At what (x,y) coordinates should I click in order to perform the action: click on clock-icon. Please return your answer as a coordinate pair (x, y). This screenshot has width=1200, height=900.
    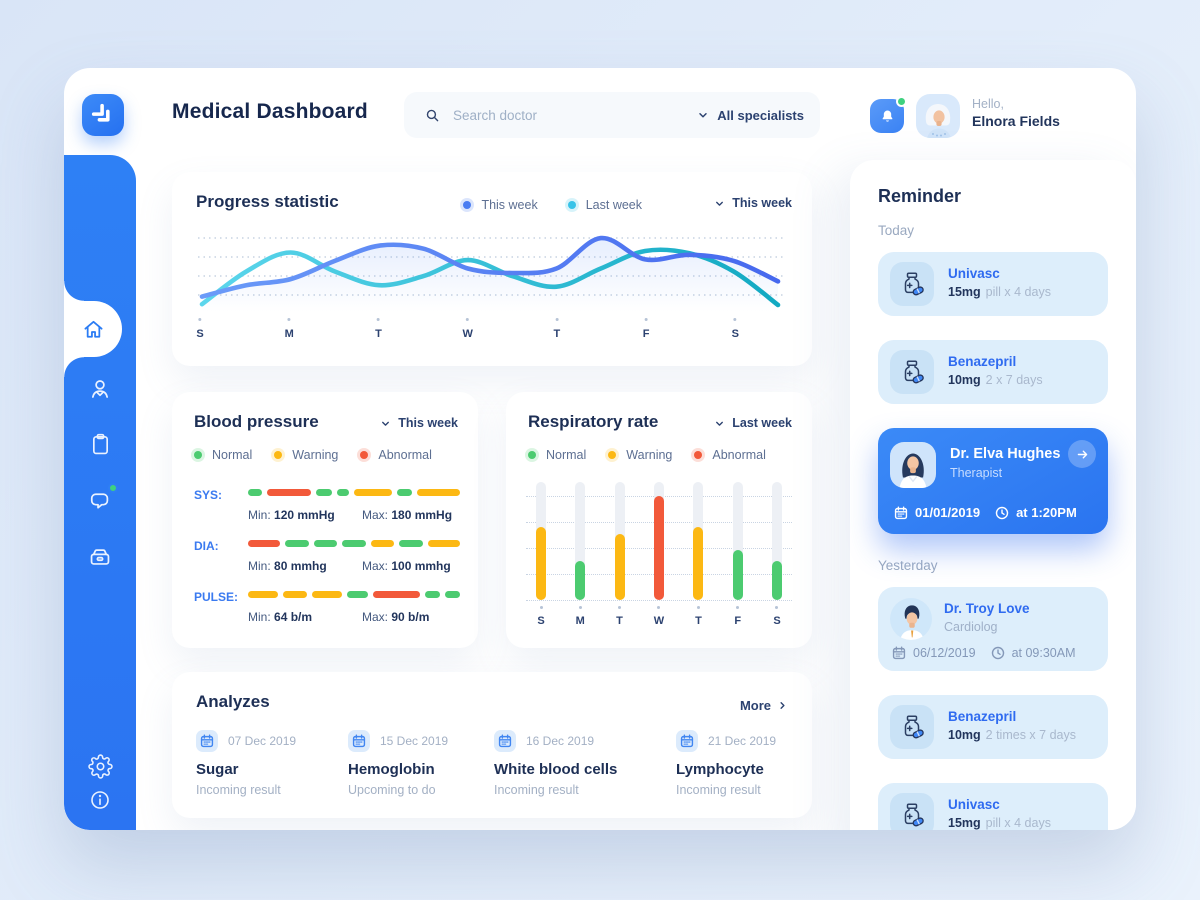
    Looking at the image, I should click on (998, 653).